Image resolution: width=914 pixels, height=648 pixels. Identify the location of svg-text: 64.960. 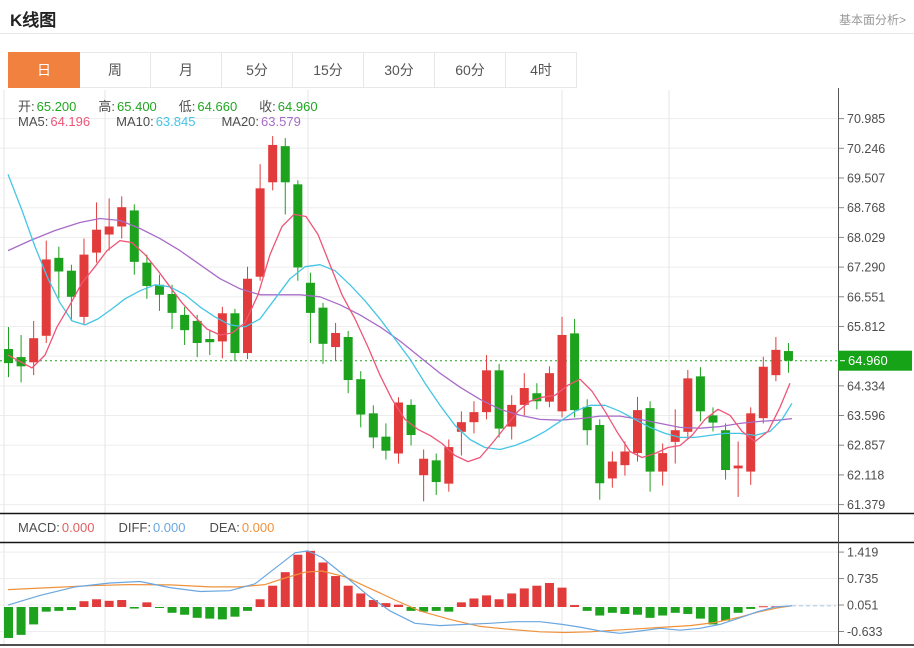
(868, 360).